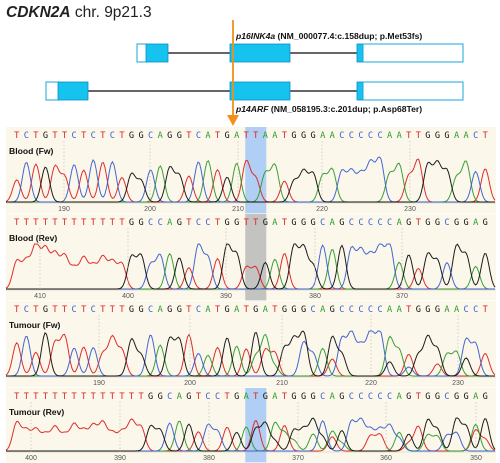 The height and width of the screenshot is (463, 500). Describe the element at coordinates (142, 53) in the screenshot. I see `utr-5prime` at that location.